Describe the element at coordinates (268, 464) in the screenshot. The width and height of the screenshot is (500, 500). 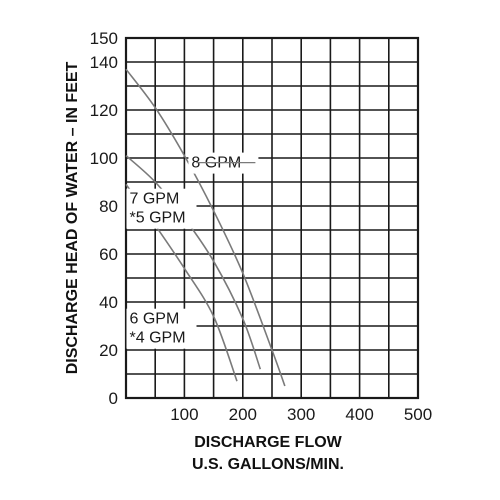
I see `x-axis-title-line-2: U.S. GALLONS/MIN.` at that location.